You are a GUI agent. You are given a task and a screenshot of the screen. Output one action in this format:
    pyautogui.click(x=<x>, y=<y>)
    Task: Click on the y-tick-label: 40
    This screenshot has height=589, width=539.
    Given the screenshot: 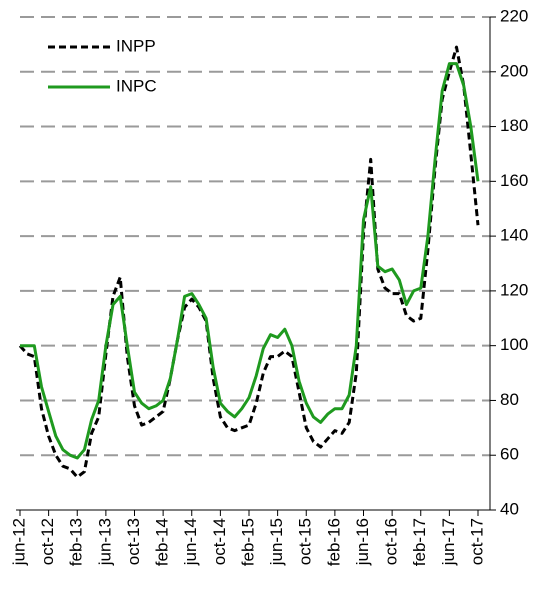 What is the action you would take?
    pyautogui.click(x=509, y=508)
    